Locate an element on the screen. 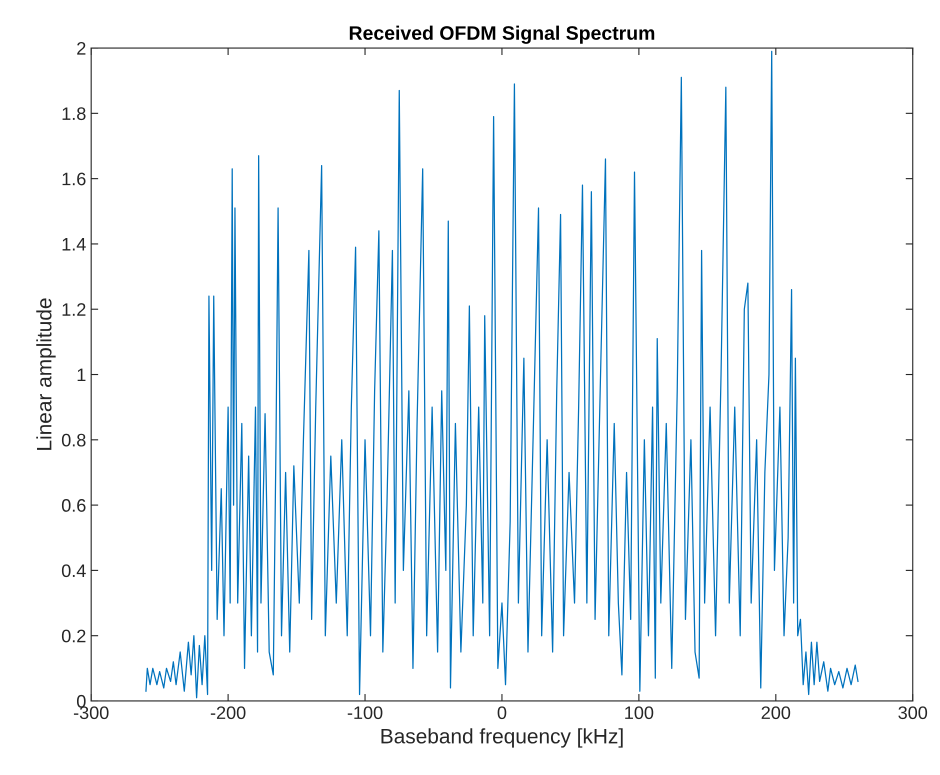 The width and height of the screenshot is (940, 775). y-axis-title: Linear amplitude is located at coordinates (46, 374).